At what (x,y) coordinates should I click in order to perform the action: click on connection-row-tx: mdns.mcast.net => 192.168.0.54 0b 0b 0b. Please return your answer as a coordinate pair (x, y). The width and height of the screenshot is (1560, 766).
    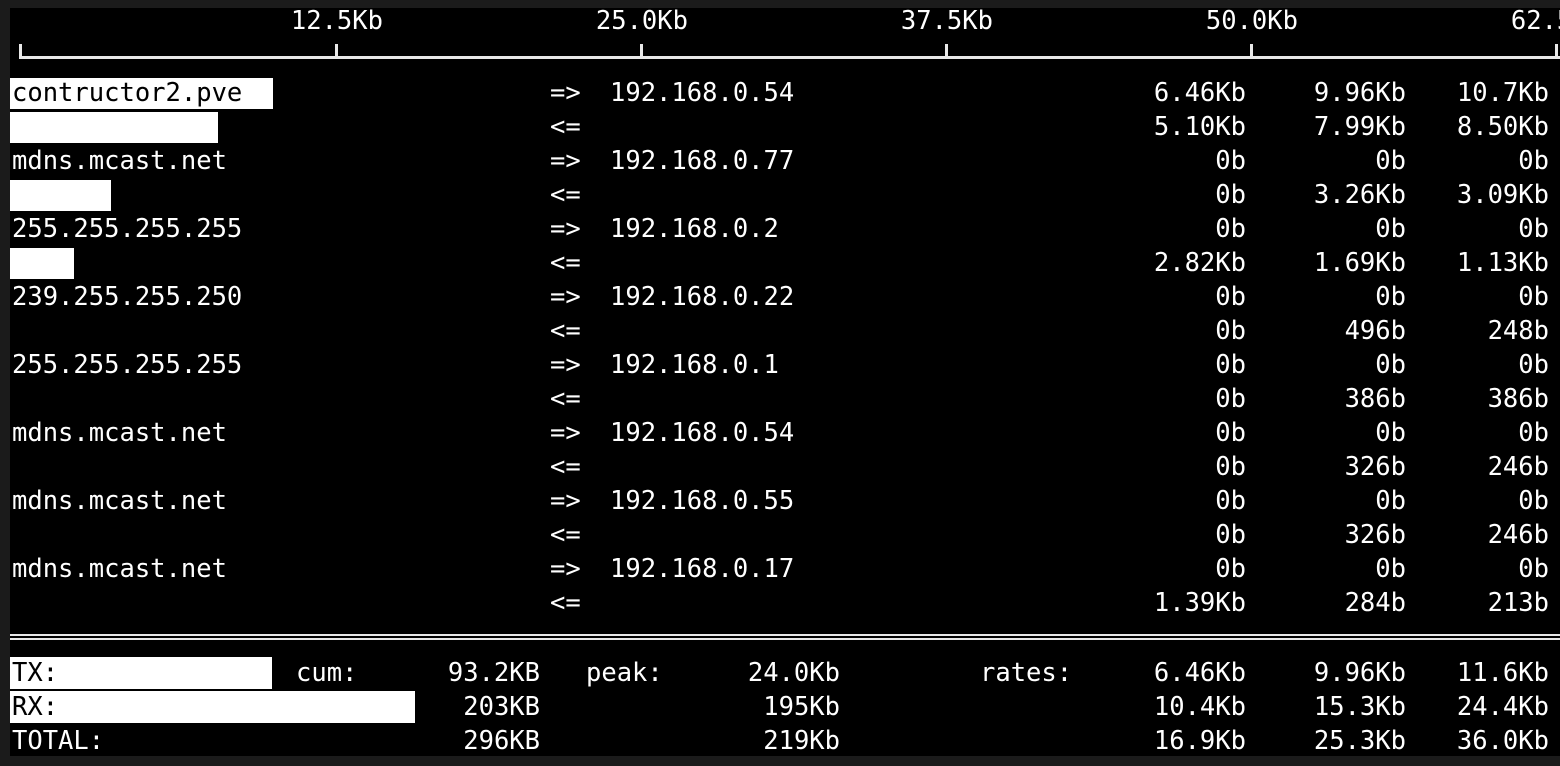
    Looking at the image, I should click on (785, 433).